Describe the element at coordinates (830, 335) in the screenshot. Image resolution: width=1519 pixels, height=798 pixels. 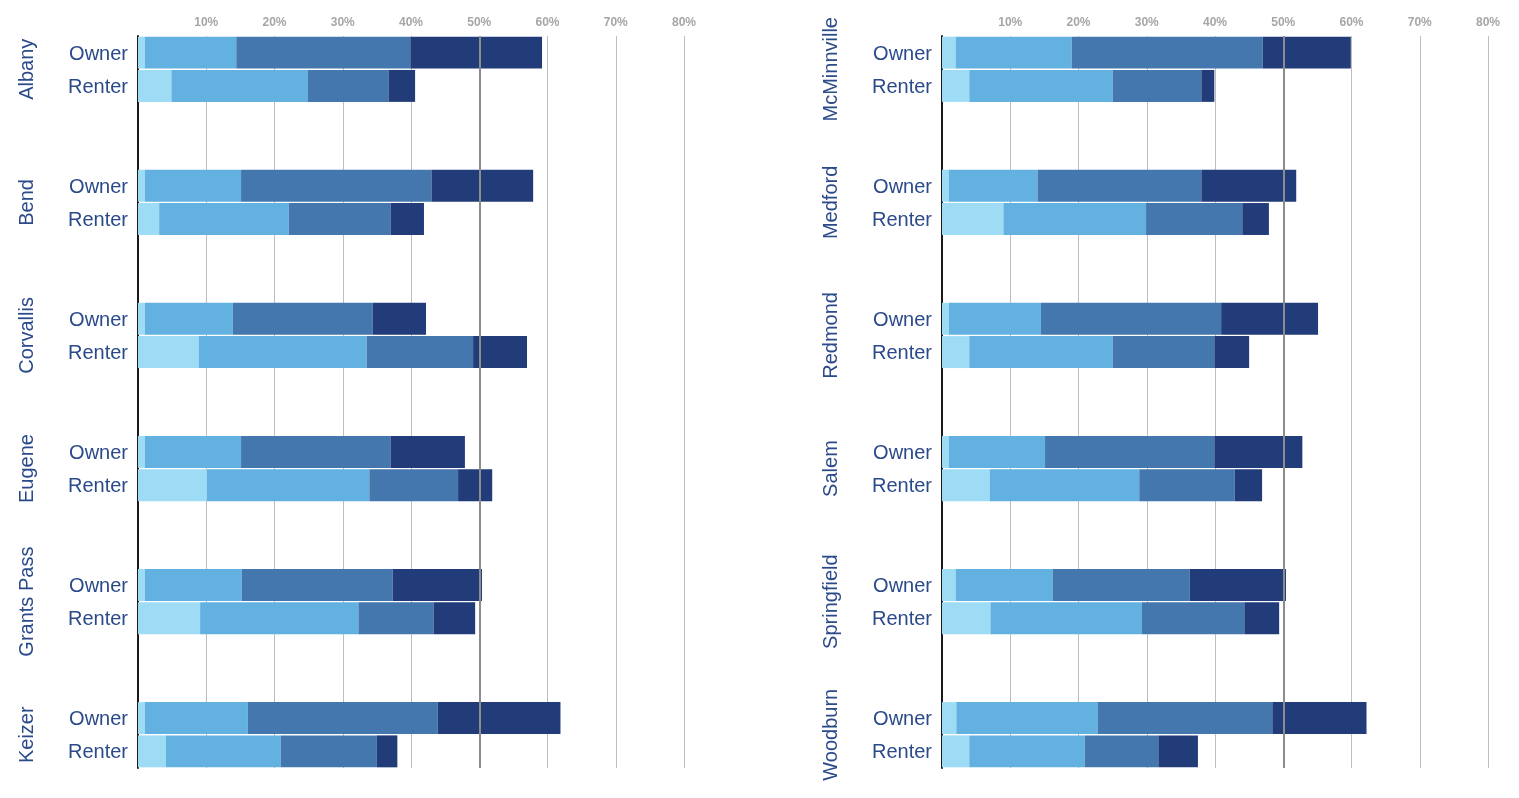
I see `text: Redmond` at that location.